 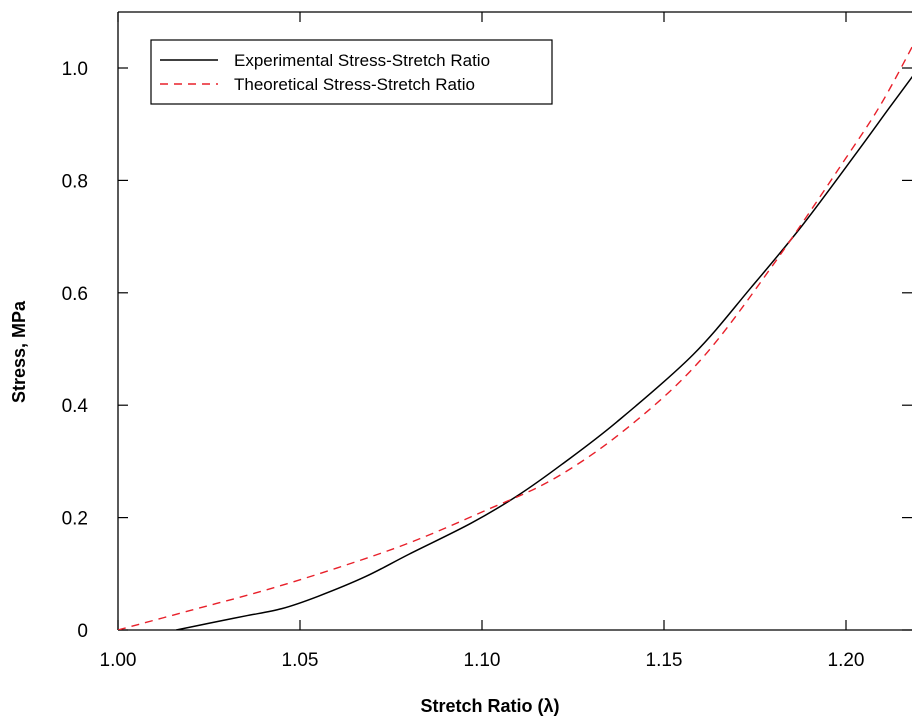 What do you see at coordinates (300, 660) in the screenshot?
I see `x-tick-label: 1.05` at bounding box center [300, 660].